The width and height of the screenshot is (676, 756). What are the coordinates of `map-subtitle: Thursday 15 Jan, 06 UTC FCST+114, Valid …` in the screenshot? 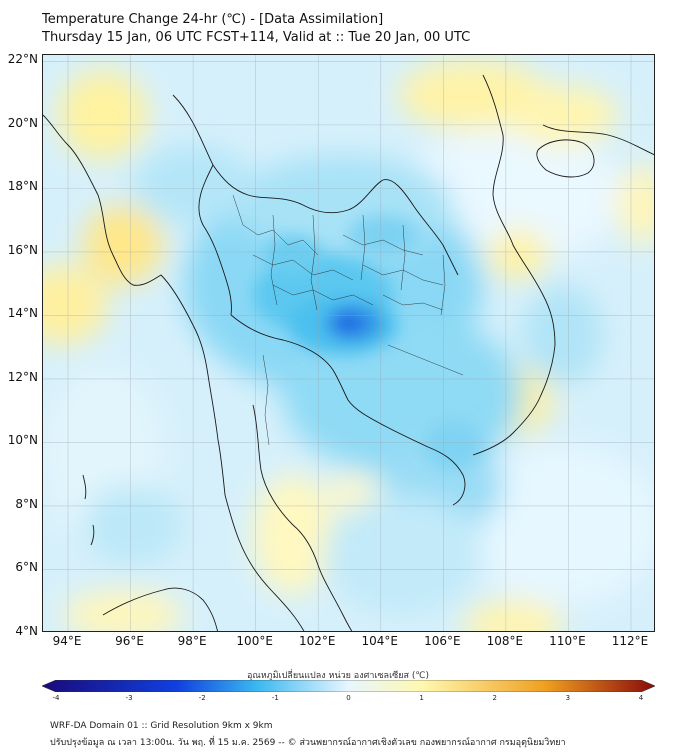 It's located at (256, 37).